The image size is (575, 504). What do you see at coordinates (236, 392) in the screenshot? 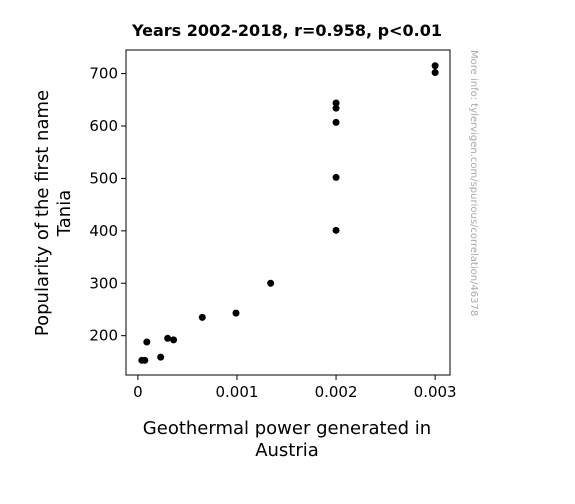
I see `x-tick-label: 0.001` at bounding box center [236, 392].